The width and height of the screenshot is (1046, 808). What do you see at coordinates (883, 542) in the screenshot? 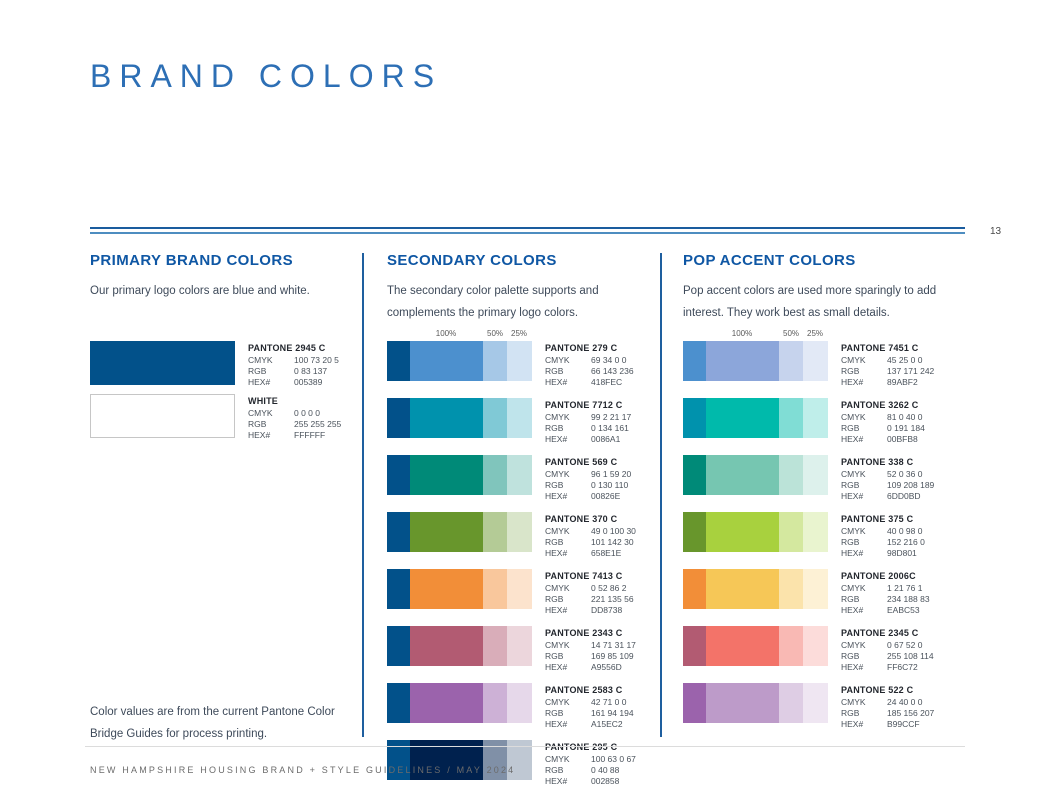
I see `rgb-value-line: RGB 152 216 0` at bounding box center [883, 542].